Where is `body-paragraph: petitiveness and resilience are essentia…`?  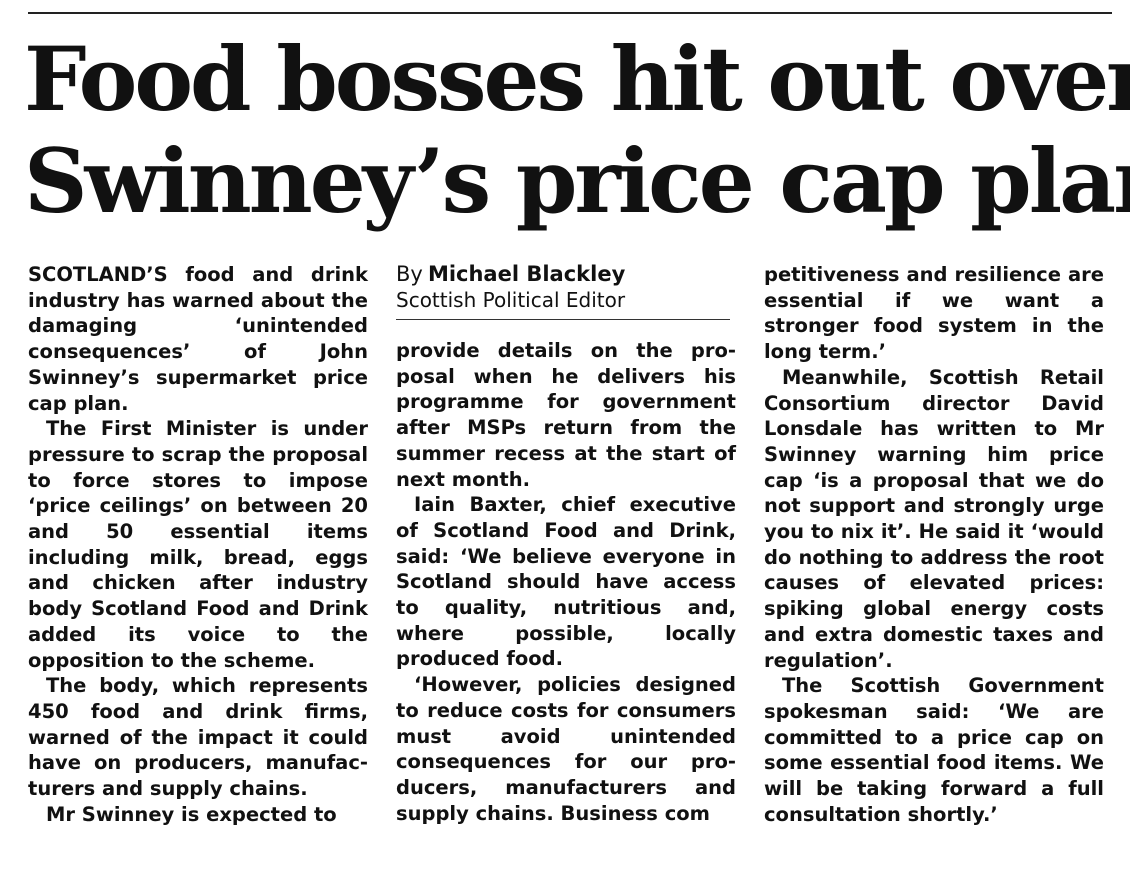
body-paragraph: petitiveness and resilience are essentia… is located at coordinates (934, 313).